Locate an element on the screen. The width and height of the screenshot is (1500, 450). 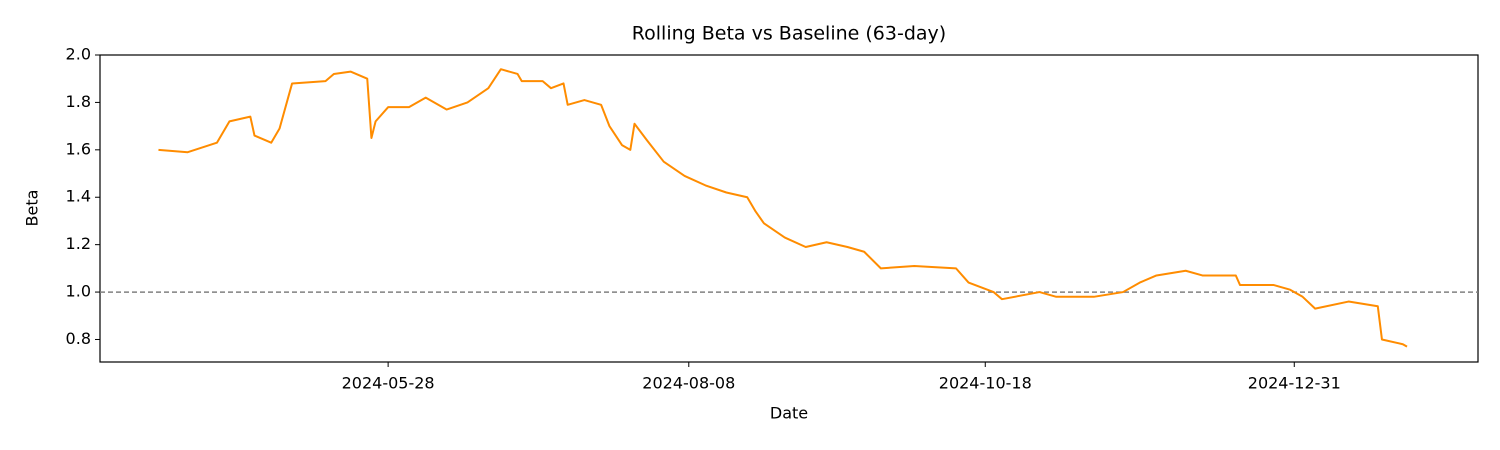
chart-title: Rolling Beta vs Baseline (63-day) is located at coordinates (789, 34).